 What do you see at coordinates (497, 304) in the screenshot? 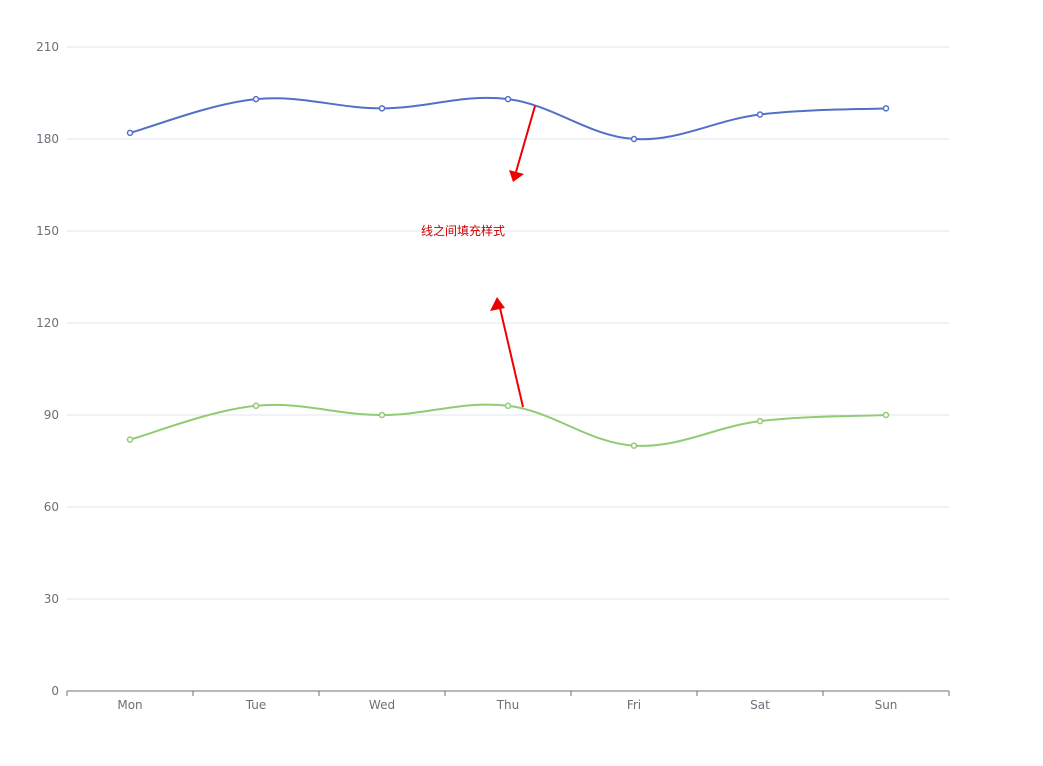
I see `annotation-arrow-up-head` at bounding box center [497, 304].